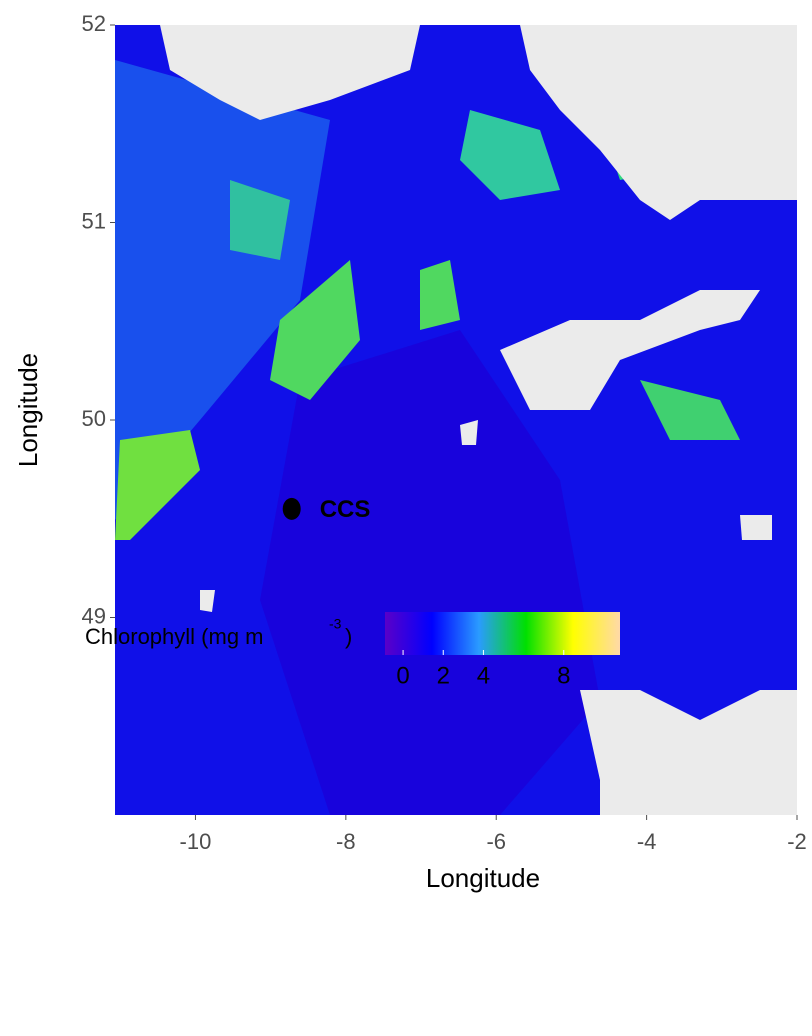 Image resolution: width=812 pixels, height=1036 pixels. What do you see at coordinates (94, 23) in the screenshot?
I see `y-tick-label: 52` at bounding box center [94, 23].